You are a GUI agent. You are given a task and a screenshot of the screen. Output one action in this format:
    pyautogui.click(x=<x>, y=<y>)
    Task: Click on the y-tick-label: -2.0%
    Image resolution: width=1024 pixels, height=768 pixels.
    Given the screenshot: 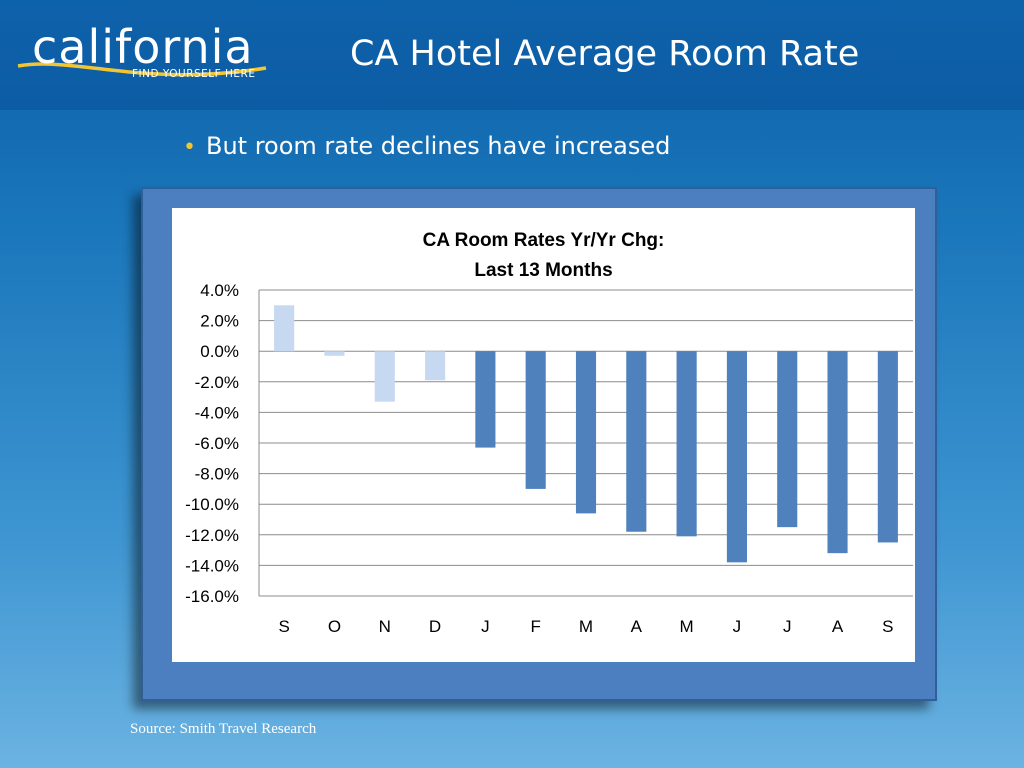 What is the action you would take?
    pyautogui.click(x=217, y=382)
    